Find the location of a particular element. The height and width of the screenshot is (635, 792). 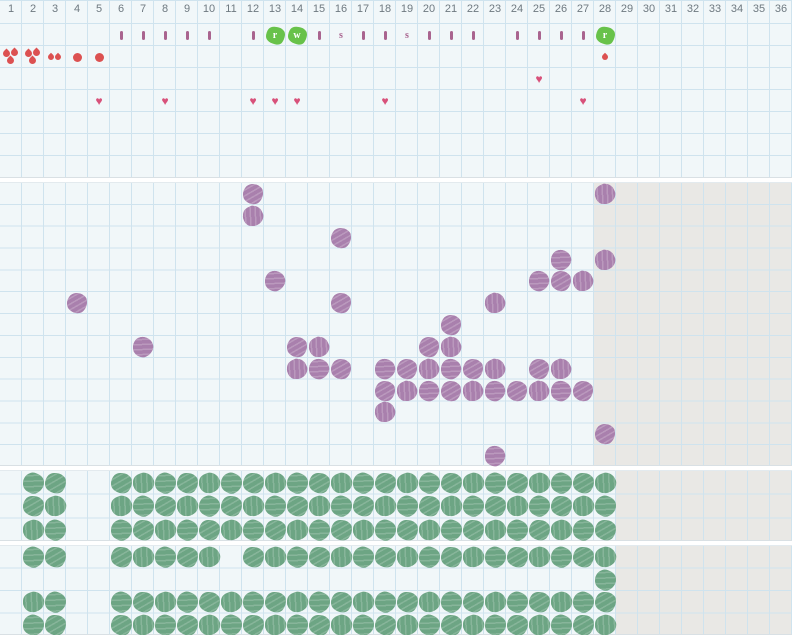

day-label: 27 is located at coordinates (583, 9).